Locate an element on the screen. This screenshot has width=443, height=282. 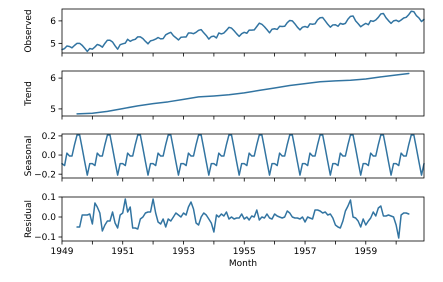
y-tick-label: −0.2 is located at coordinates (45, 175).